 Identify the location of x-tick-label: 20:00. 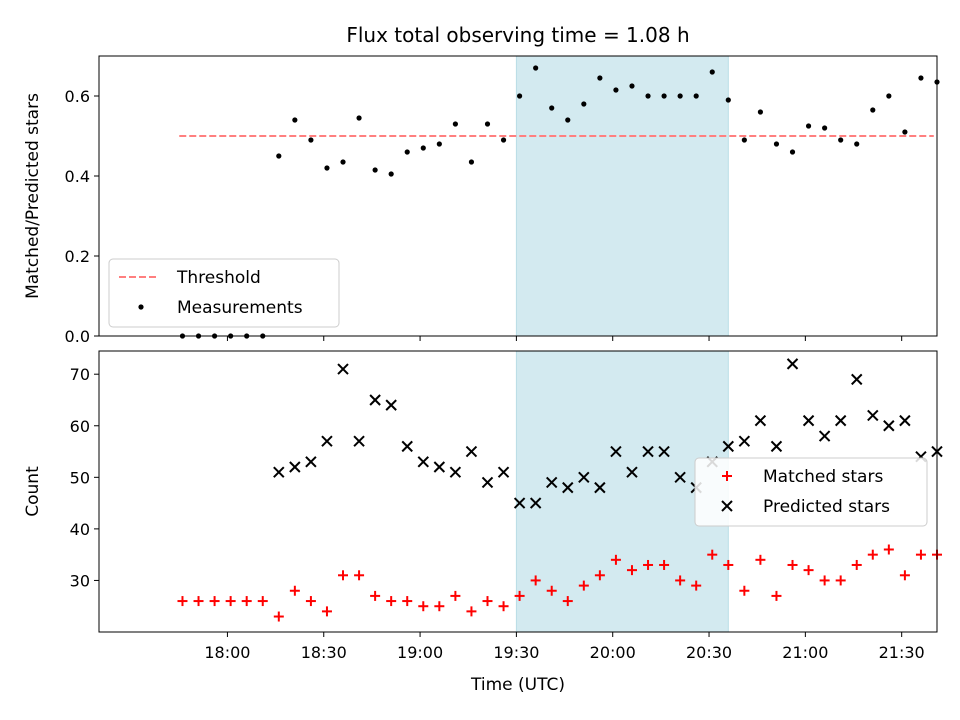
(613, 652).